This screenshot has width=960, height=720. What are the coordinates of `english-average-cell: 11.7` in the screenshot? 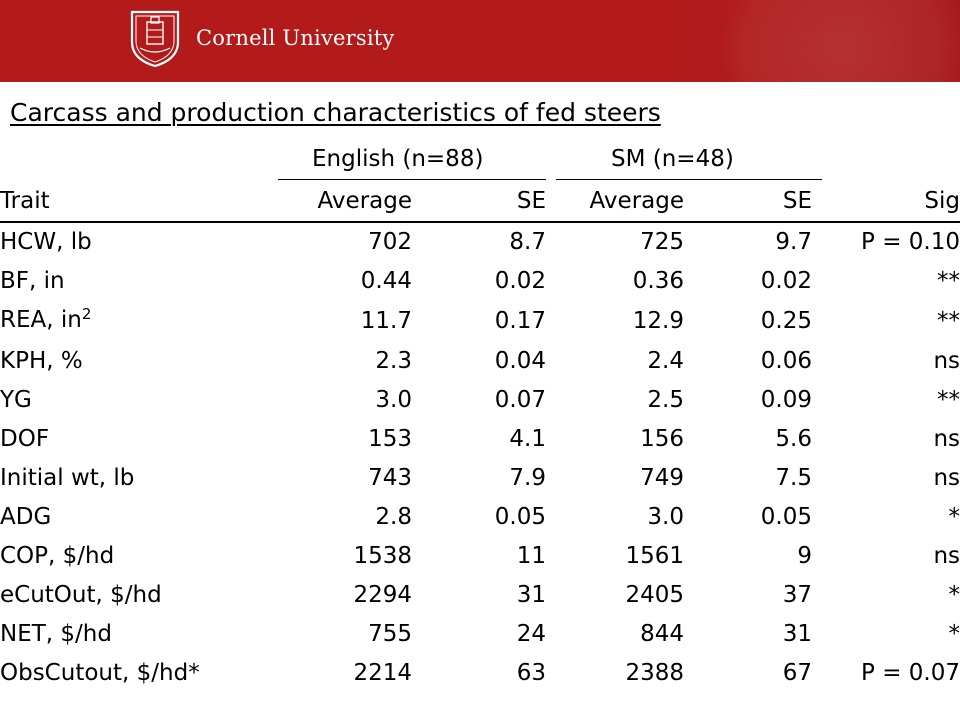 It's located at (386, 321).